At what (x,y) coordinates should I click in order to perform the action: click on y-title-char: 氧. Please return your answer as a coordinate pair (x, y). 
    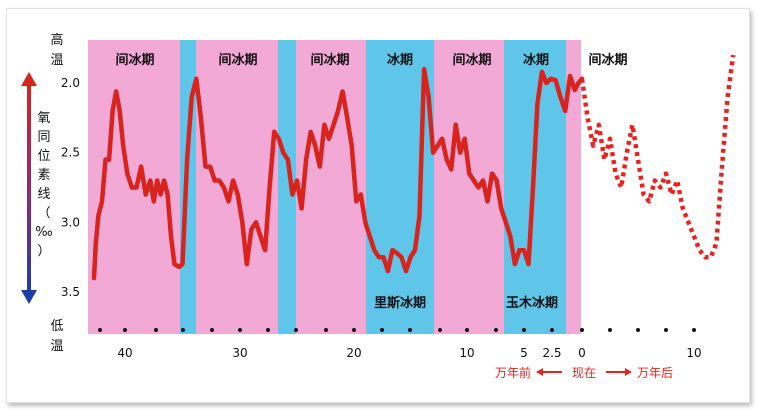
    Looking at the image, I should click on (43, 118).